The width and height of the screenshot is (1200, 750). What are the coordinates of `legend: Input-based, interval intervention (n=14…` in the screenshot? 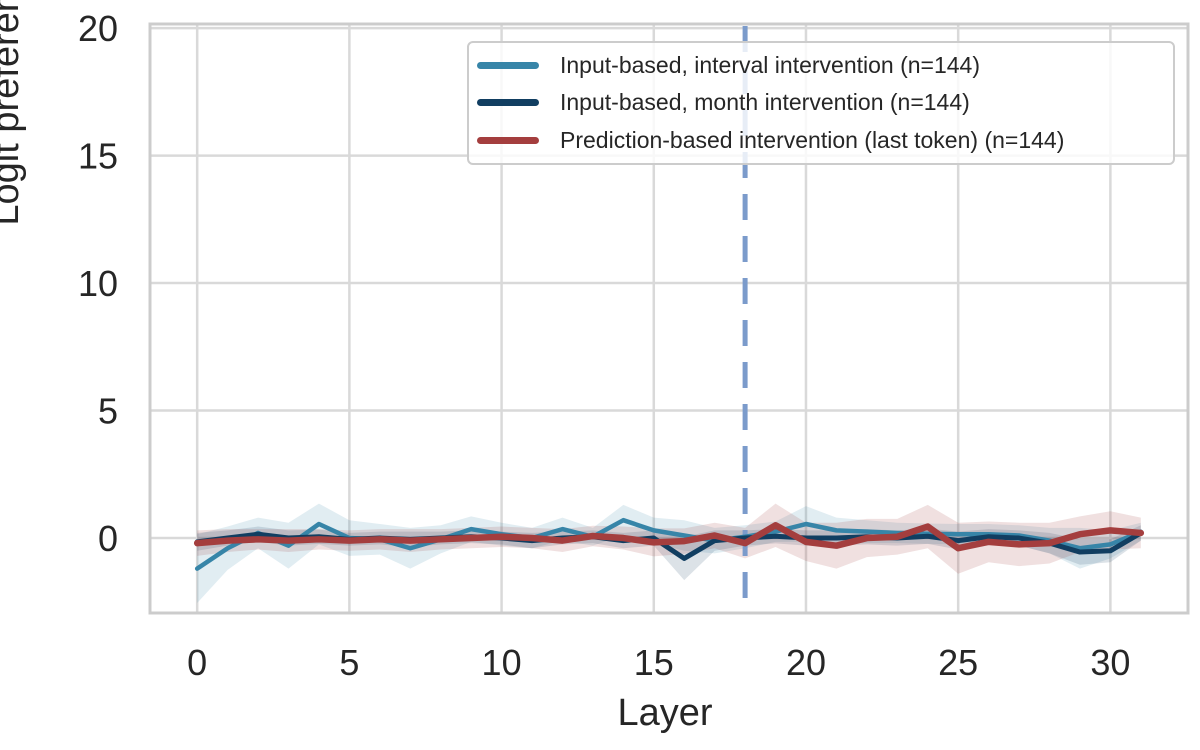 It's located at (821, 103).